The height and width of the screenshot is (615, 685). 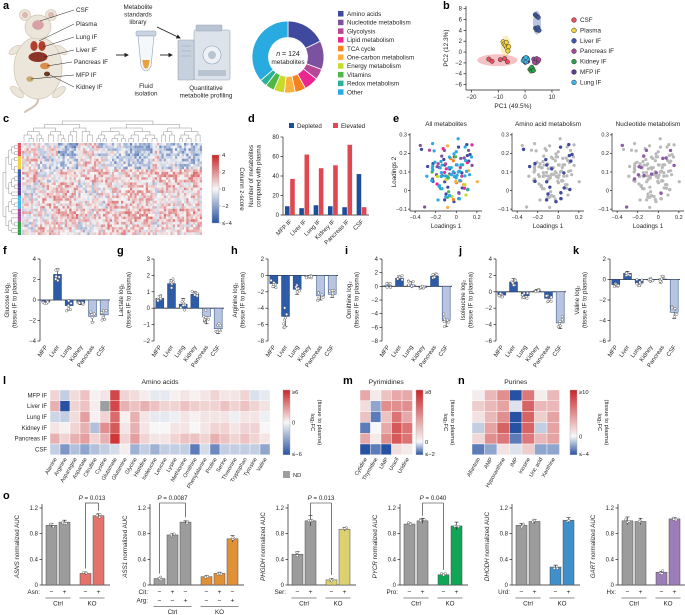 I want to click on svg-text: (tissue to plasma), so click(x=452, y=423).